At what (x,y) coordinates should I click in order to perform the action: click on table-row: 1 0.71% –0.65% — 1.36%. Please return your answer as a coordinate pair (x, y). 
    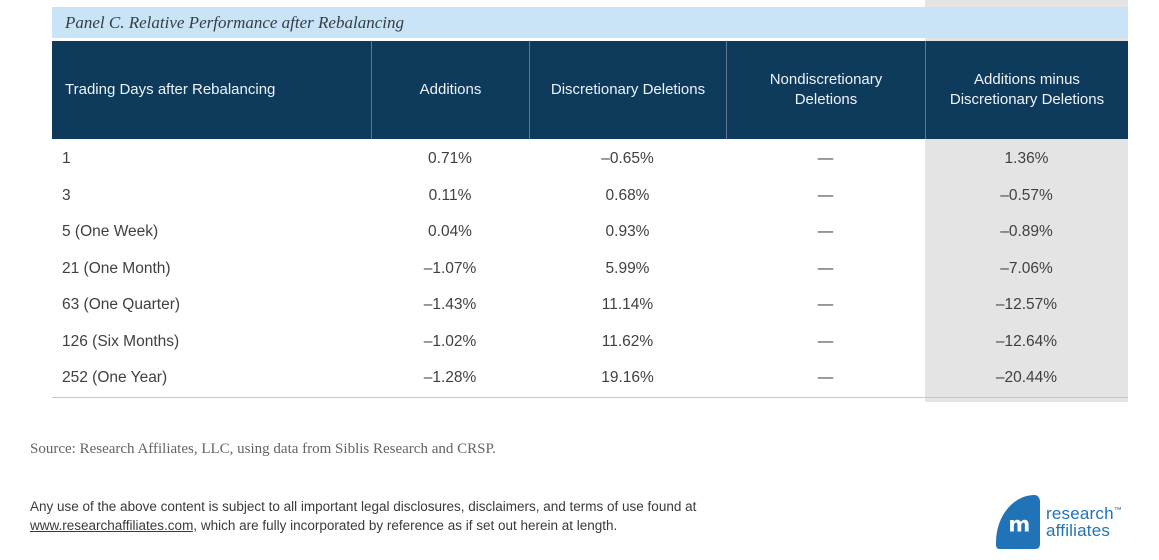
    Looking at the image, I should click on (590, 159).